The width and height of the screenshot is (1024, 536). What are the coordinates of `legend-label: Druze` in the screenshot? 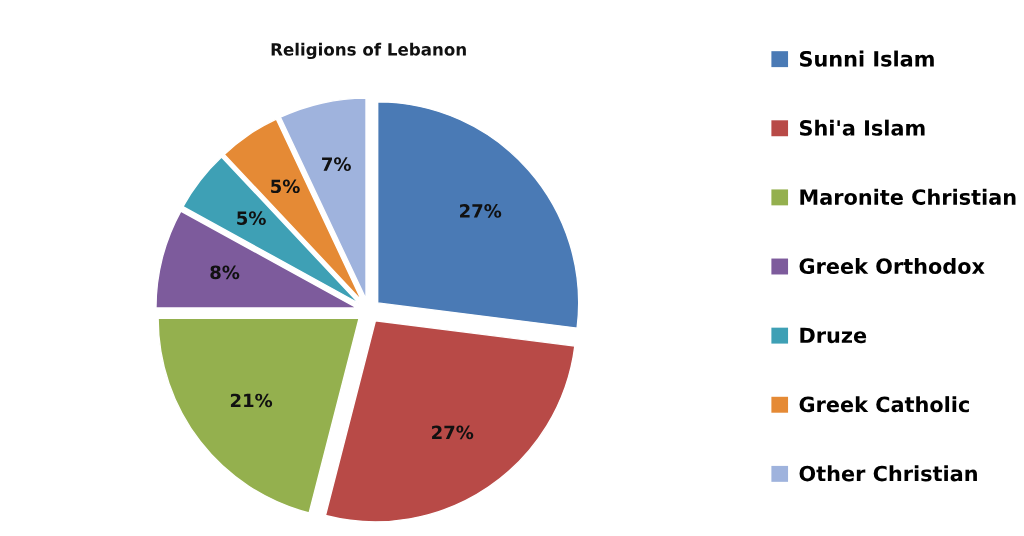 It's located at (833, 335).